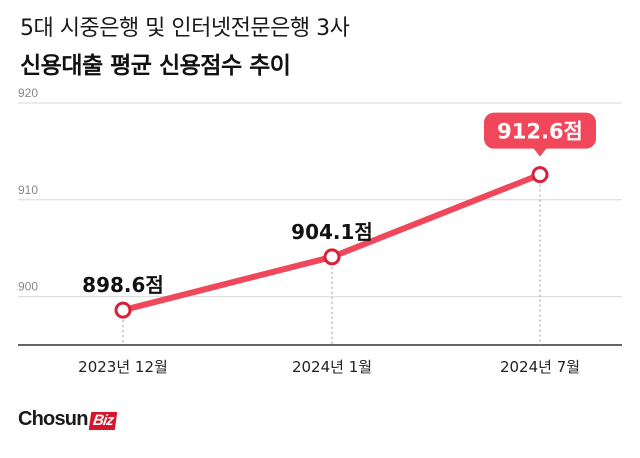 Image resolution: width=640 pixels, height=458 pixels. I want to click on x-tick-label: 2024년 7월, so click(540, 367).